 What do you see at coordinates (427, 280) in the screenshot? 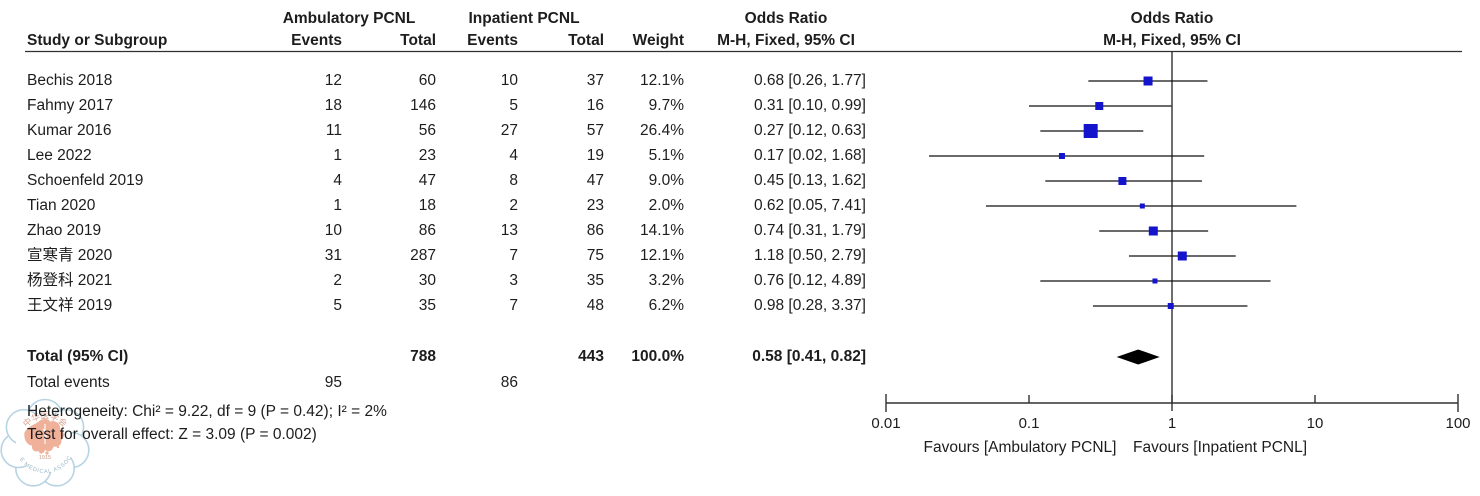
I see `study-total-amb: 30` at bounding box center [427, 280].